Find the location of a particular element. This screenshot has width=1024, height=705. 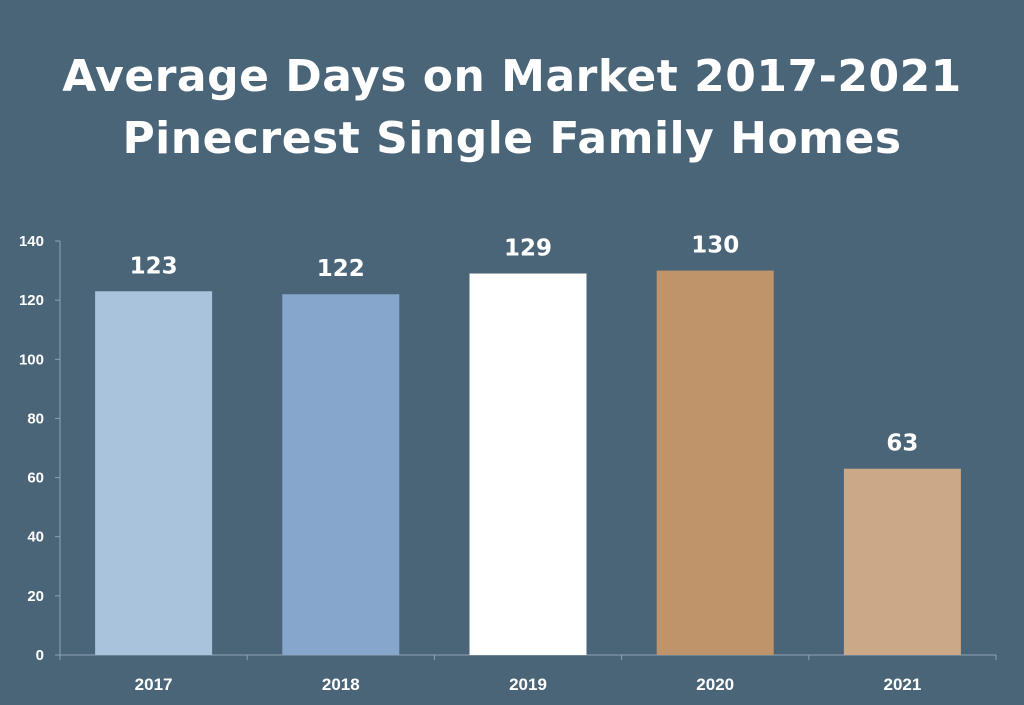

y-axis: 0 20 40 60 80 100 120 140 is located at coordinates (40, 448).